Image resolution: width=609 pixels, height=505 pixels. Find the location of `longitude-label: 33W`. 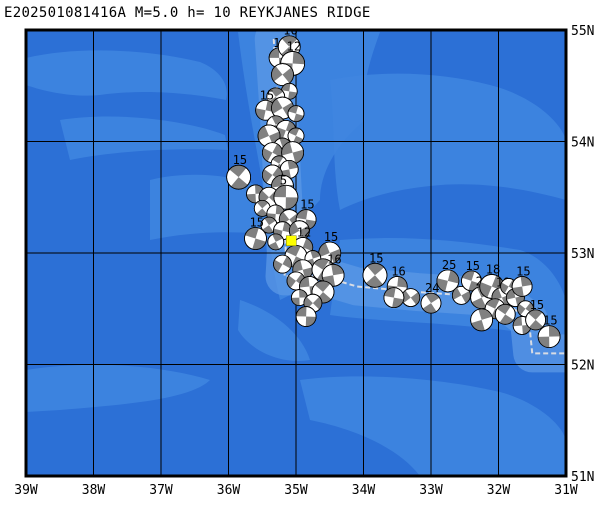

longitude-label: 33W is located at coordinates (431, 490).